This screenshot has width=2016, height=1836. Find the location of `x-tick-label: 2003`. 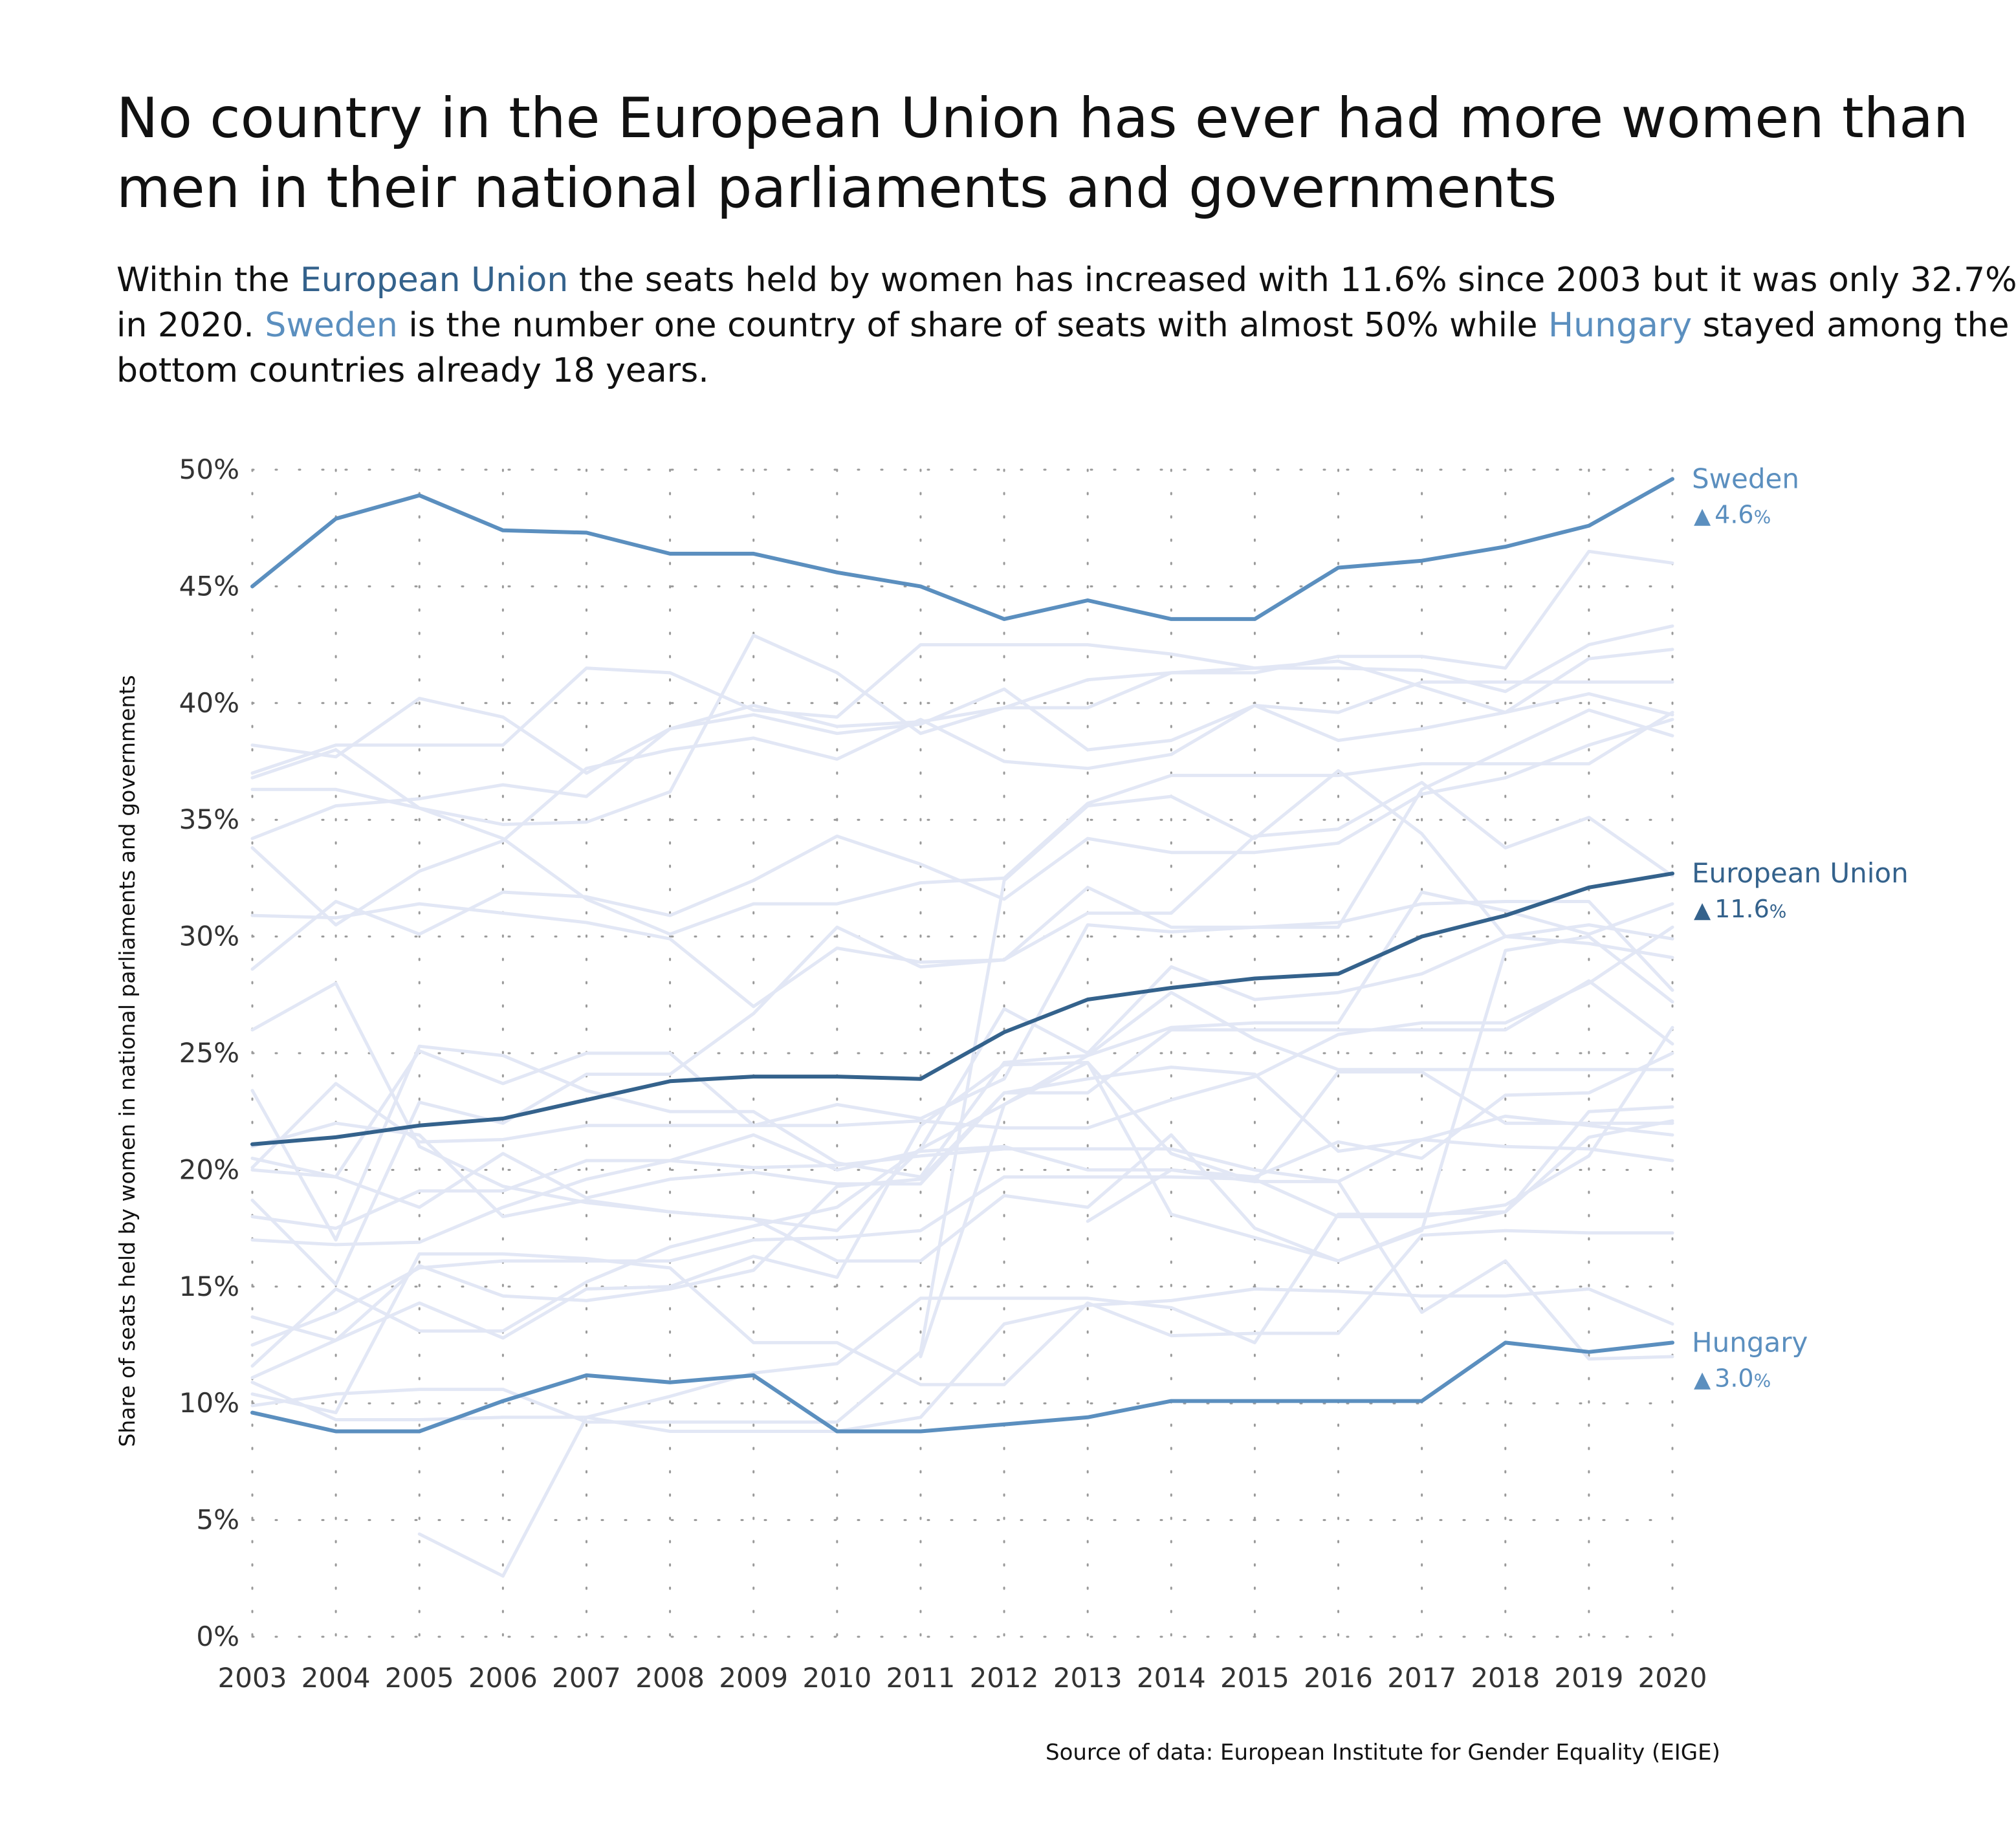

x-tick-label: 2003 is located at coordinates (252, 1678).